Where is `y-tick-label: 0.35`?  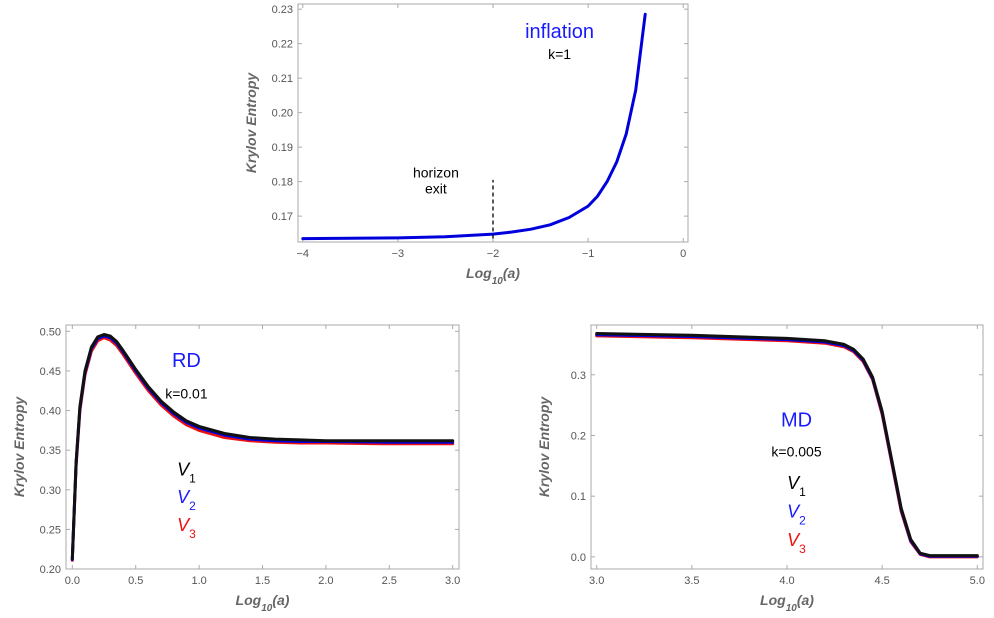
y-tick-label: 0.35 is located at coordinates (50, 451).